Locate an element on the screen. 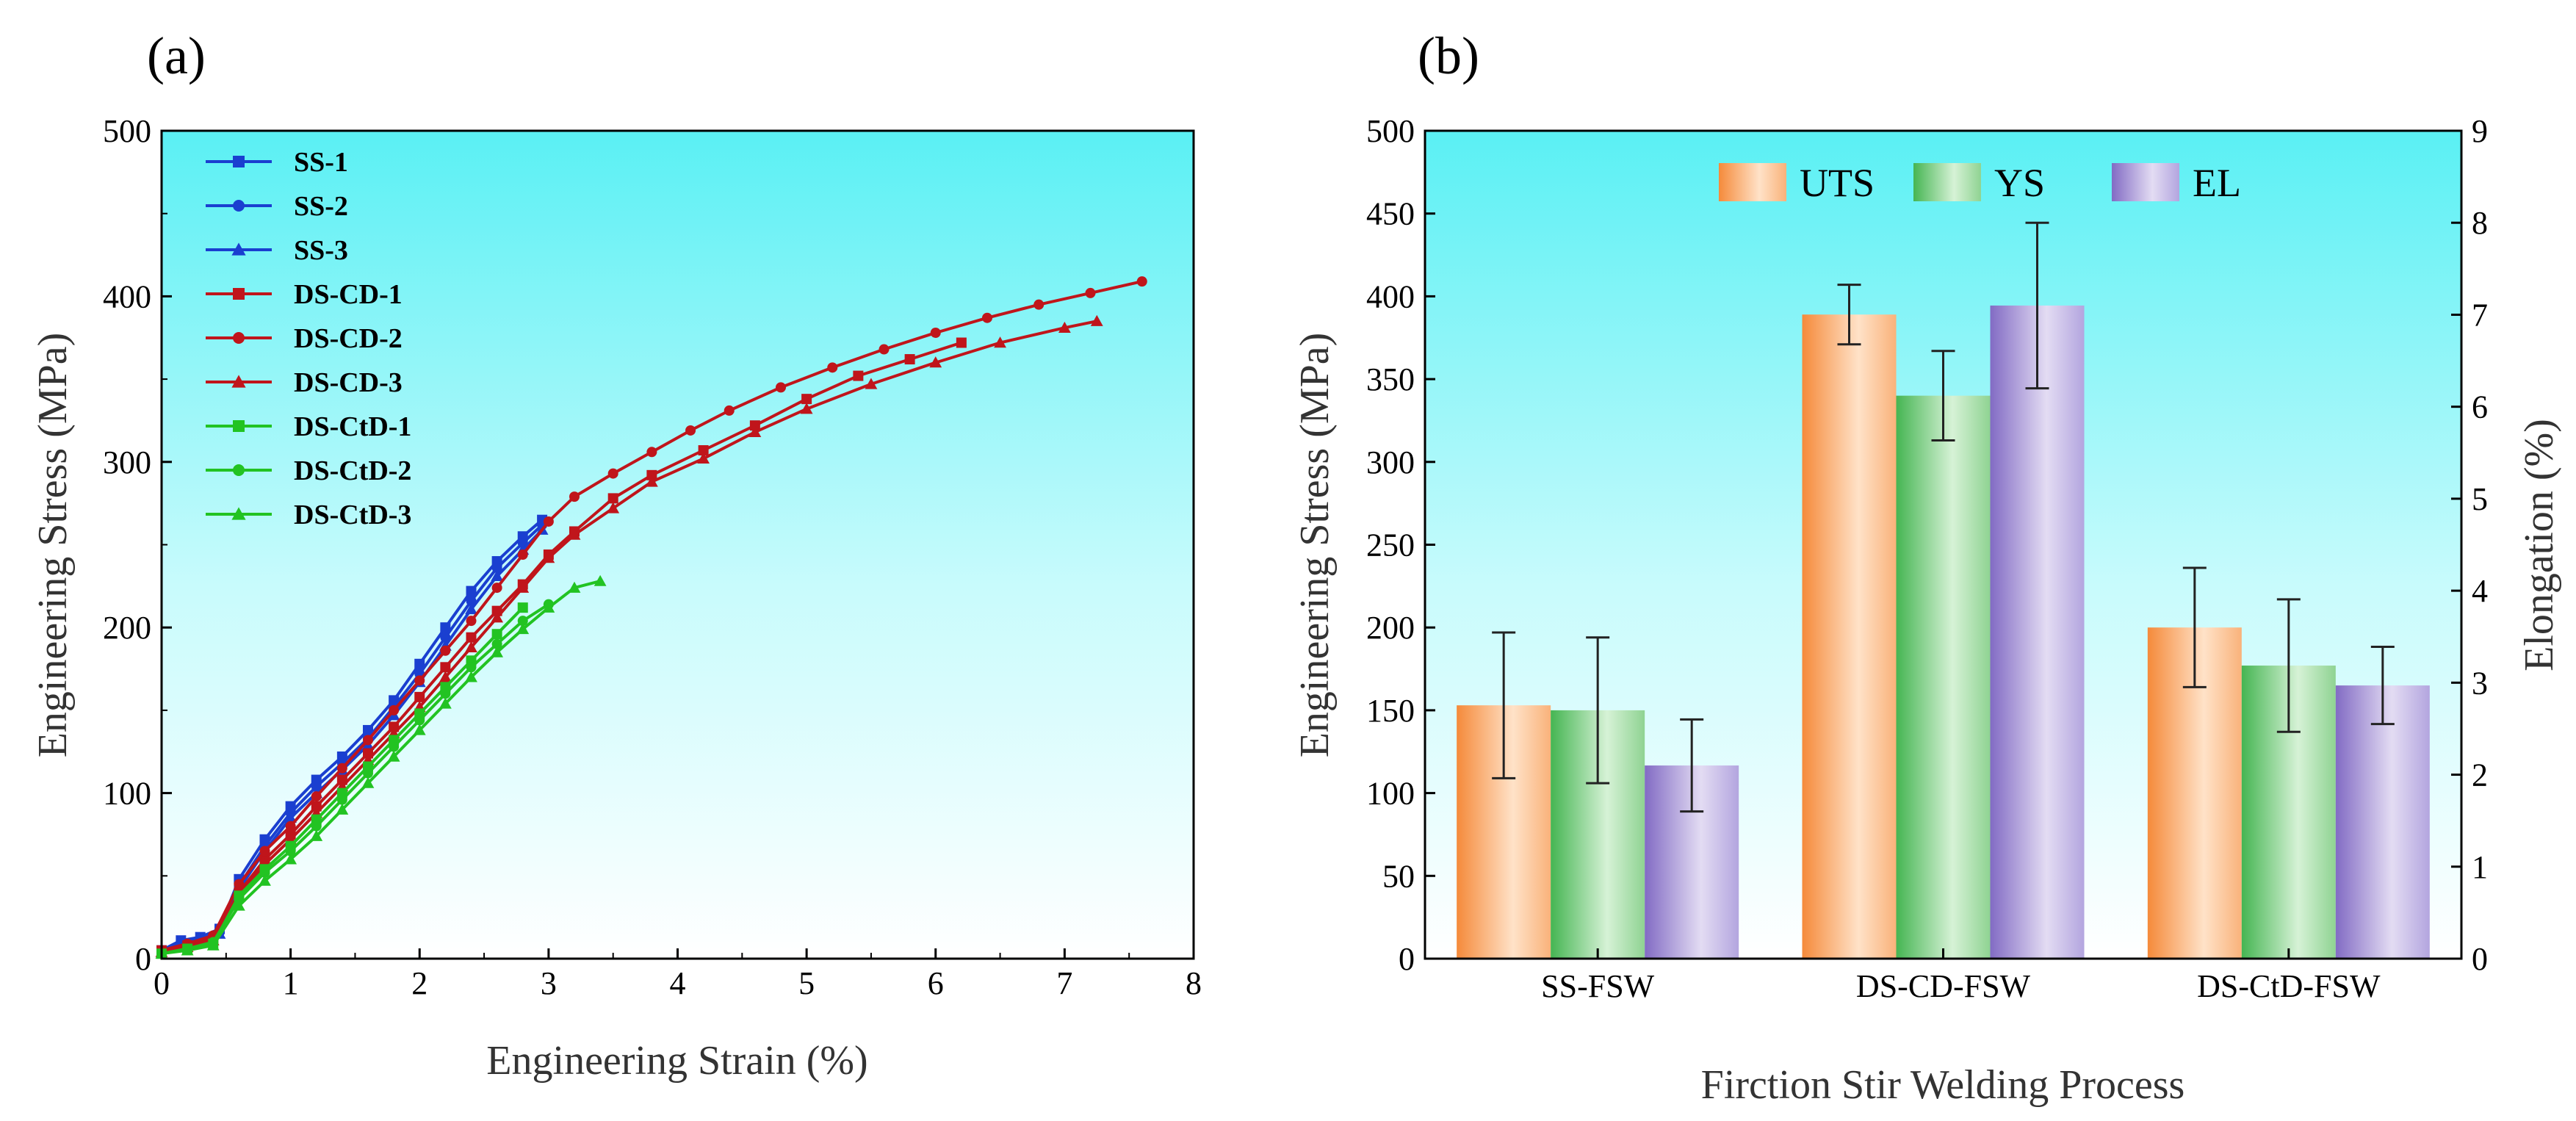 Image resolution: width=2576 pixels, height=1121 pixels. y-right-tick-label-2: 2 is located at coordinates (2480, 775).